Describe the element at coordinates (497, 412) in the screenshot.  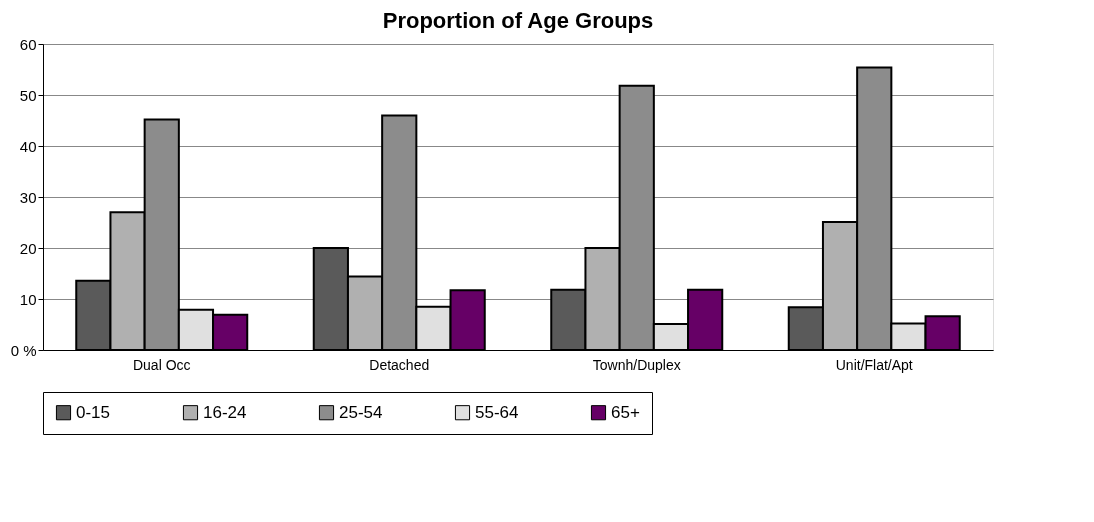
I see `legend-label: 55-64` at that location.